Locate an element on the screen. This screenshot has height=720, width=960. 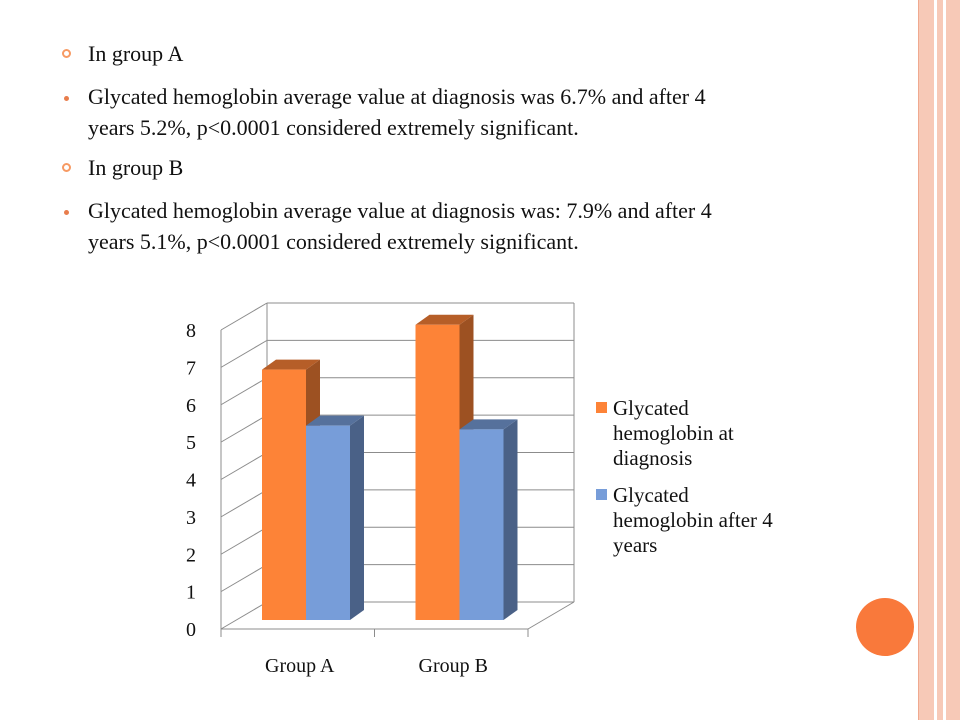
y-tick-label: 2 is located at coordinates (191, 555).